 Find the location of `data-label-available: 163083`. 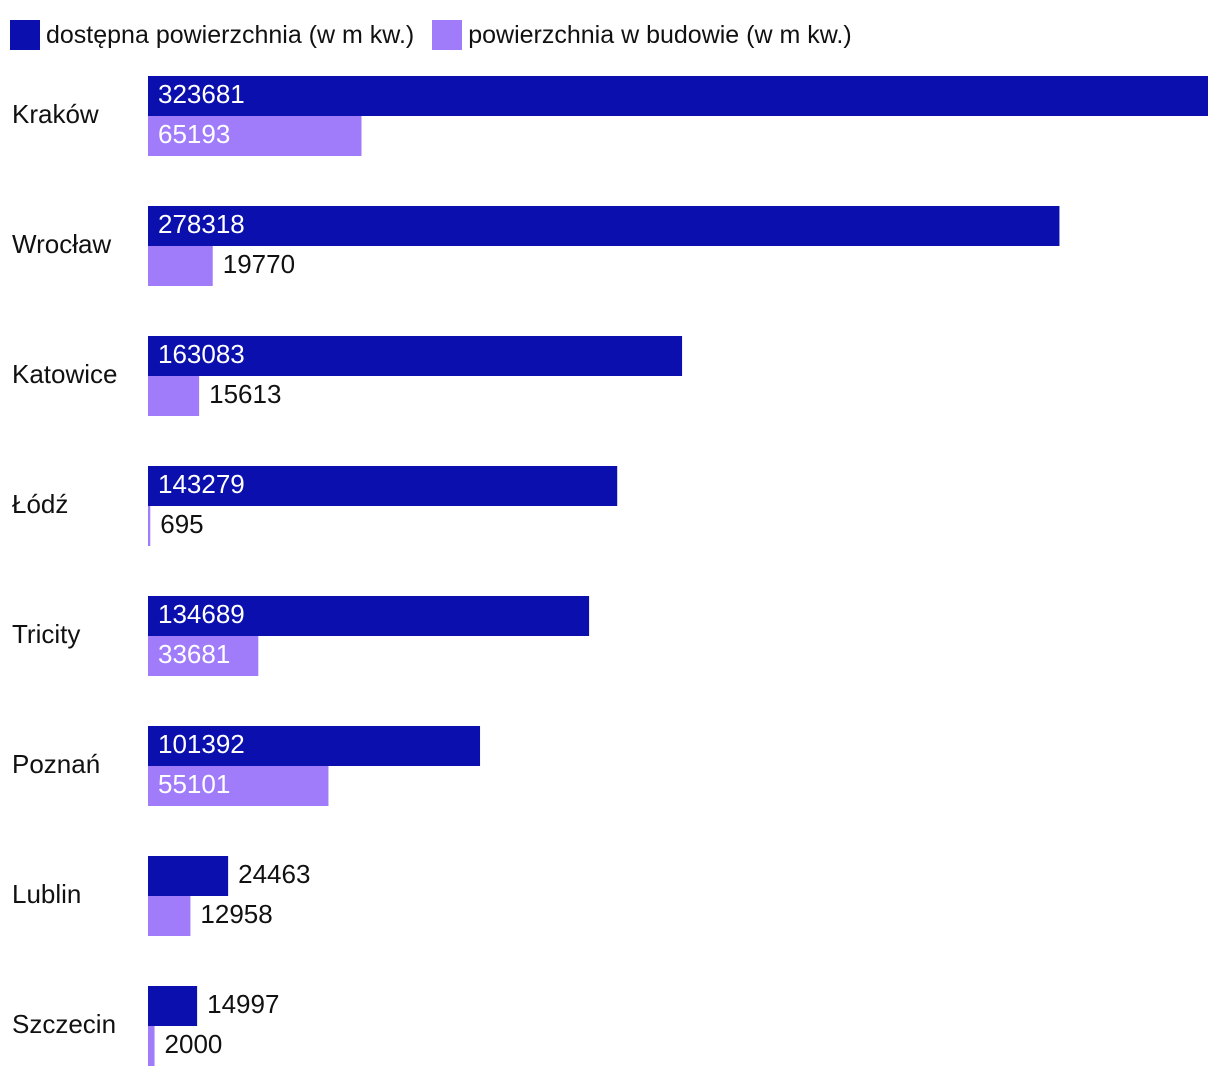

data-label-available: 163083 is located at coordinates (201, 354).